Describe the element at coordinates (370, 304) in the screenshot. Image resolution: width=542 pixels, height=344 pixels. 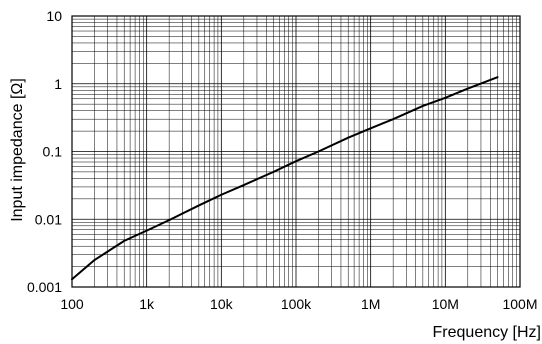
I see `x-tick-label: 1M` at that location.